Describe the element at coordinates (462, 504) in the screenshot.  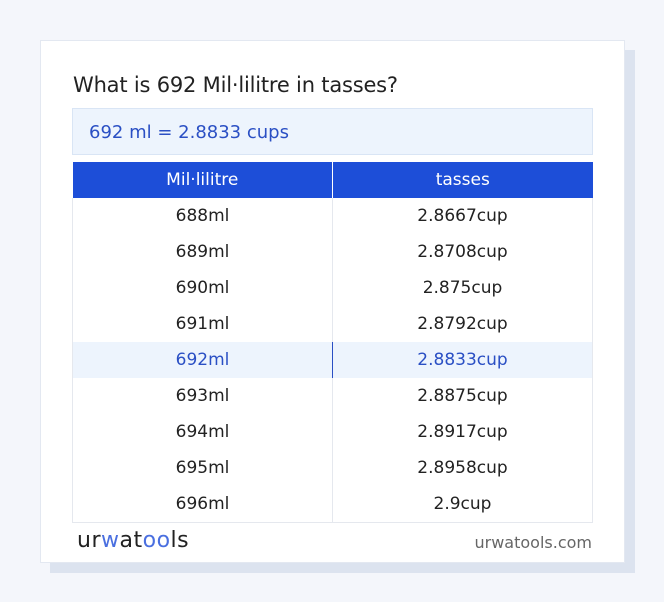
I see `tasses-cell: 2.9cup` at that location.